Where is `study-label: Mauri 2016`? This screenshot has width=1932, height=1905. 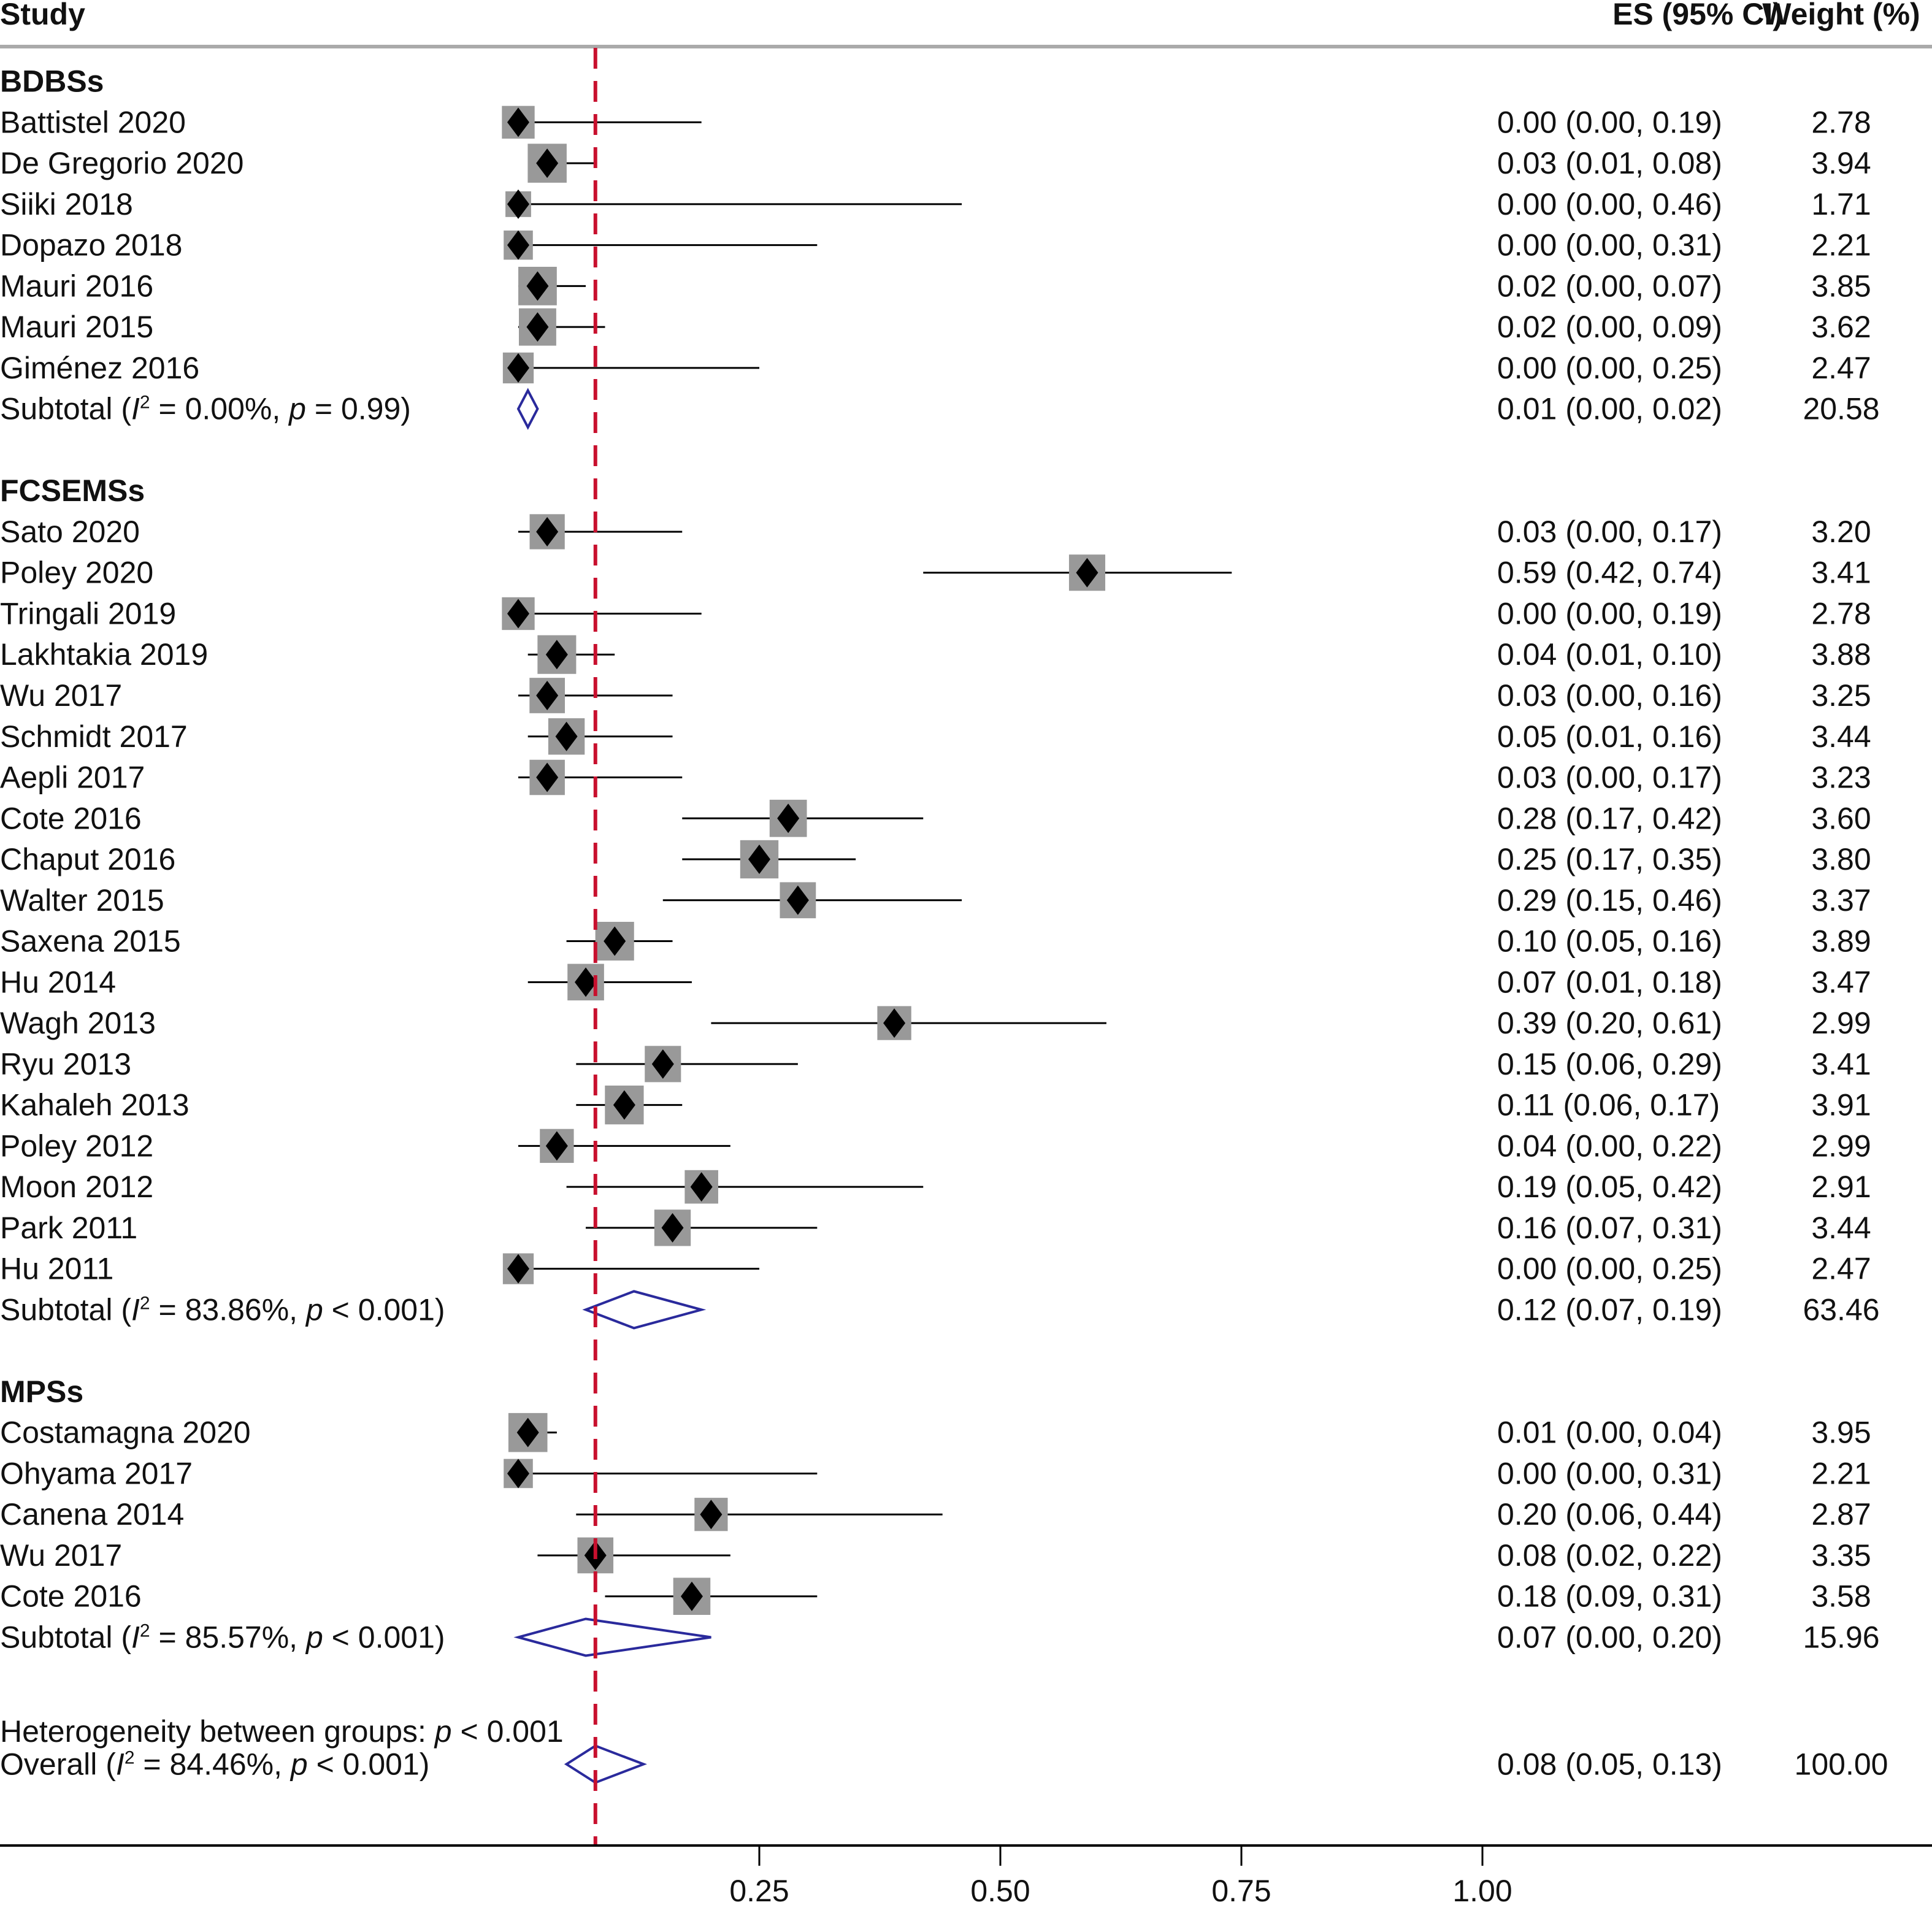
study-label: Mauri 2016 is located at coordinates (76, 286).